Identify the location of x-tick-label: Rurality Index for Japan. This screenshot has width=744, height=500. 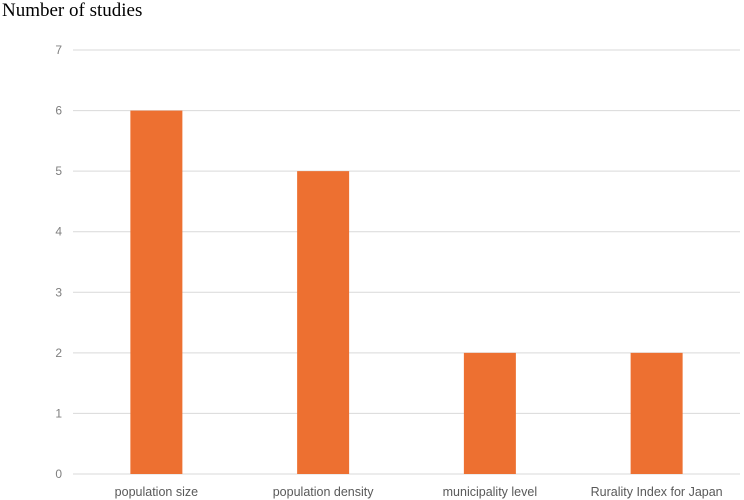
(657, 492).